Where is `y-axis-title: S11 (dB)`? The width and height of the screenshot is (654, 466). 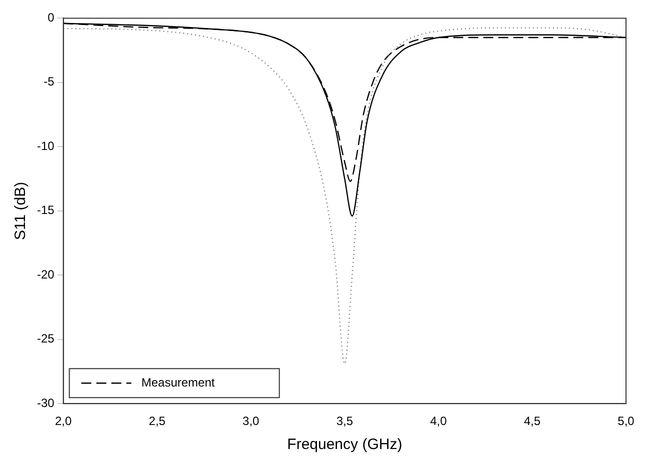 y-axis-title: S11 (dB) is located at coordinates (21, 211).